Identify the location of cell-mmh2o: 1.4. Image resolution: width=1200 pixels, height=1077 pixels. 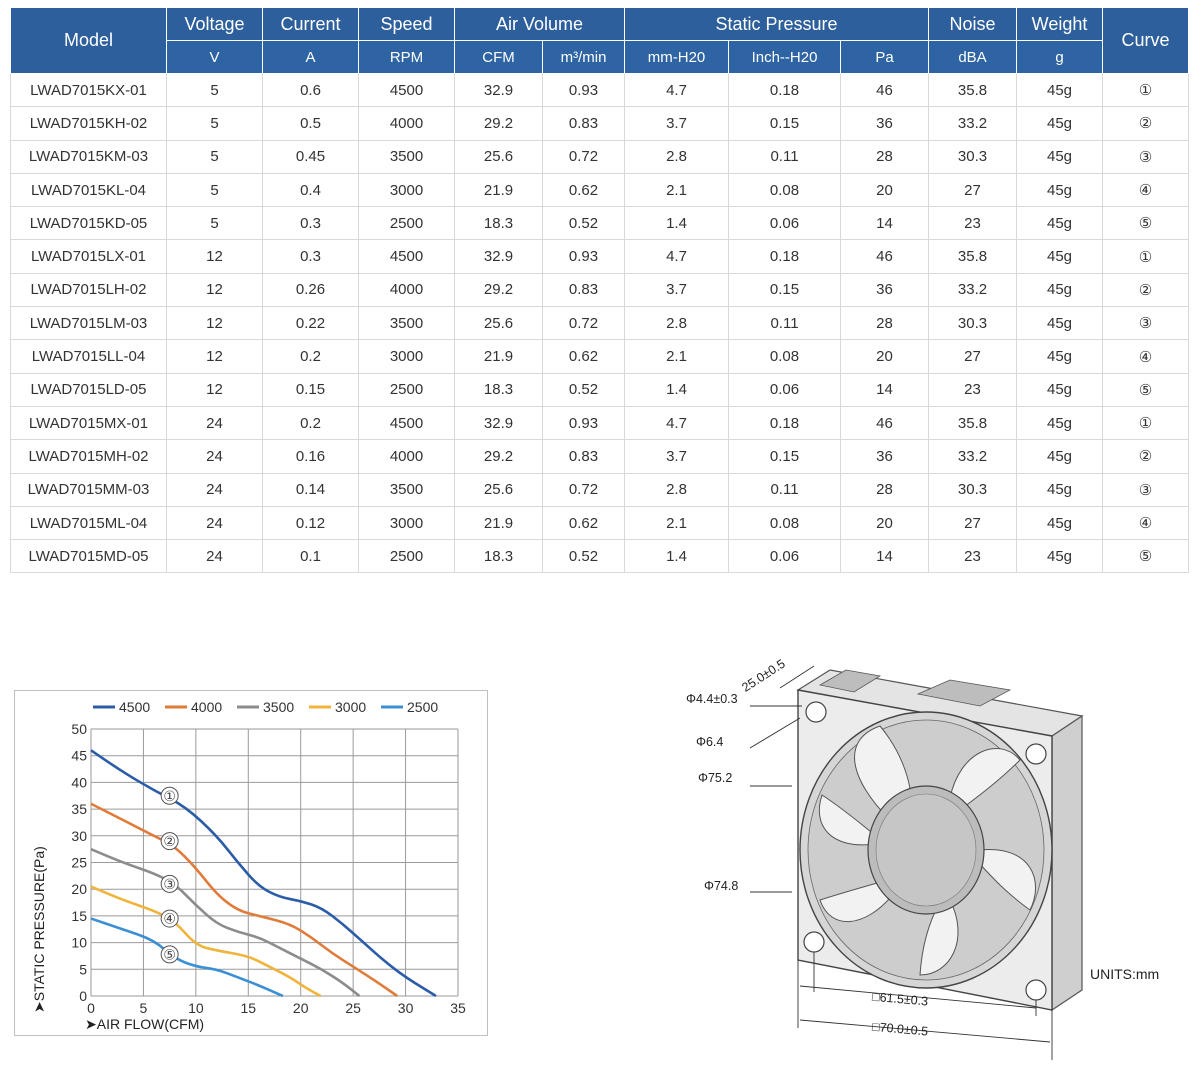
(677, 389).